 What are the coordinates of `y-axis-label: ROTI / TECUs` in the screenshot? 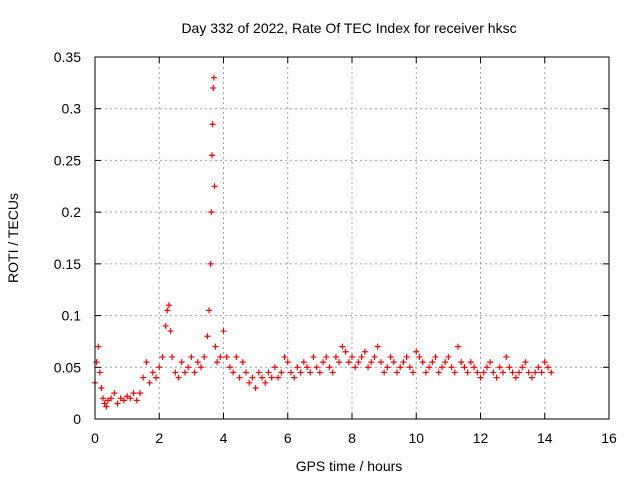 It's located at (13, 238).